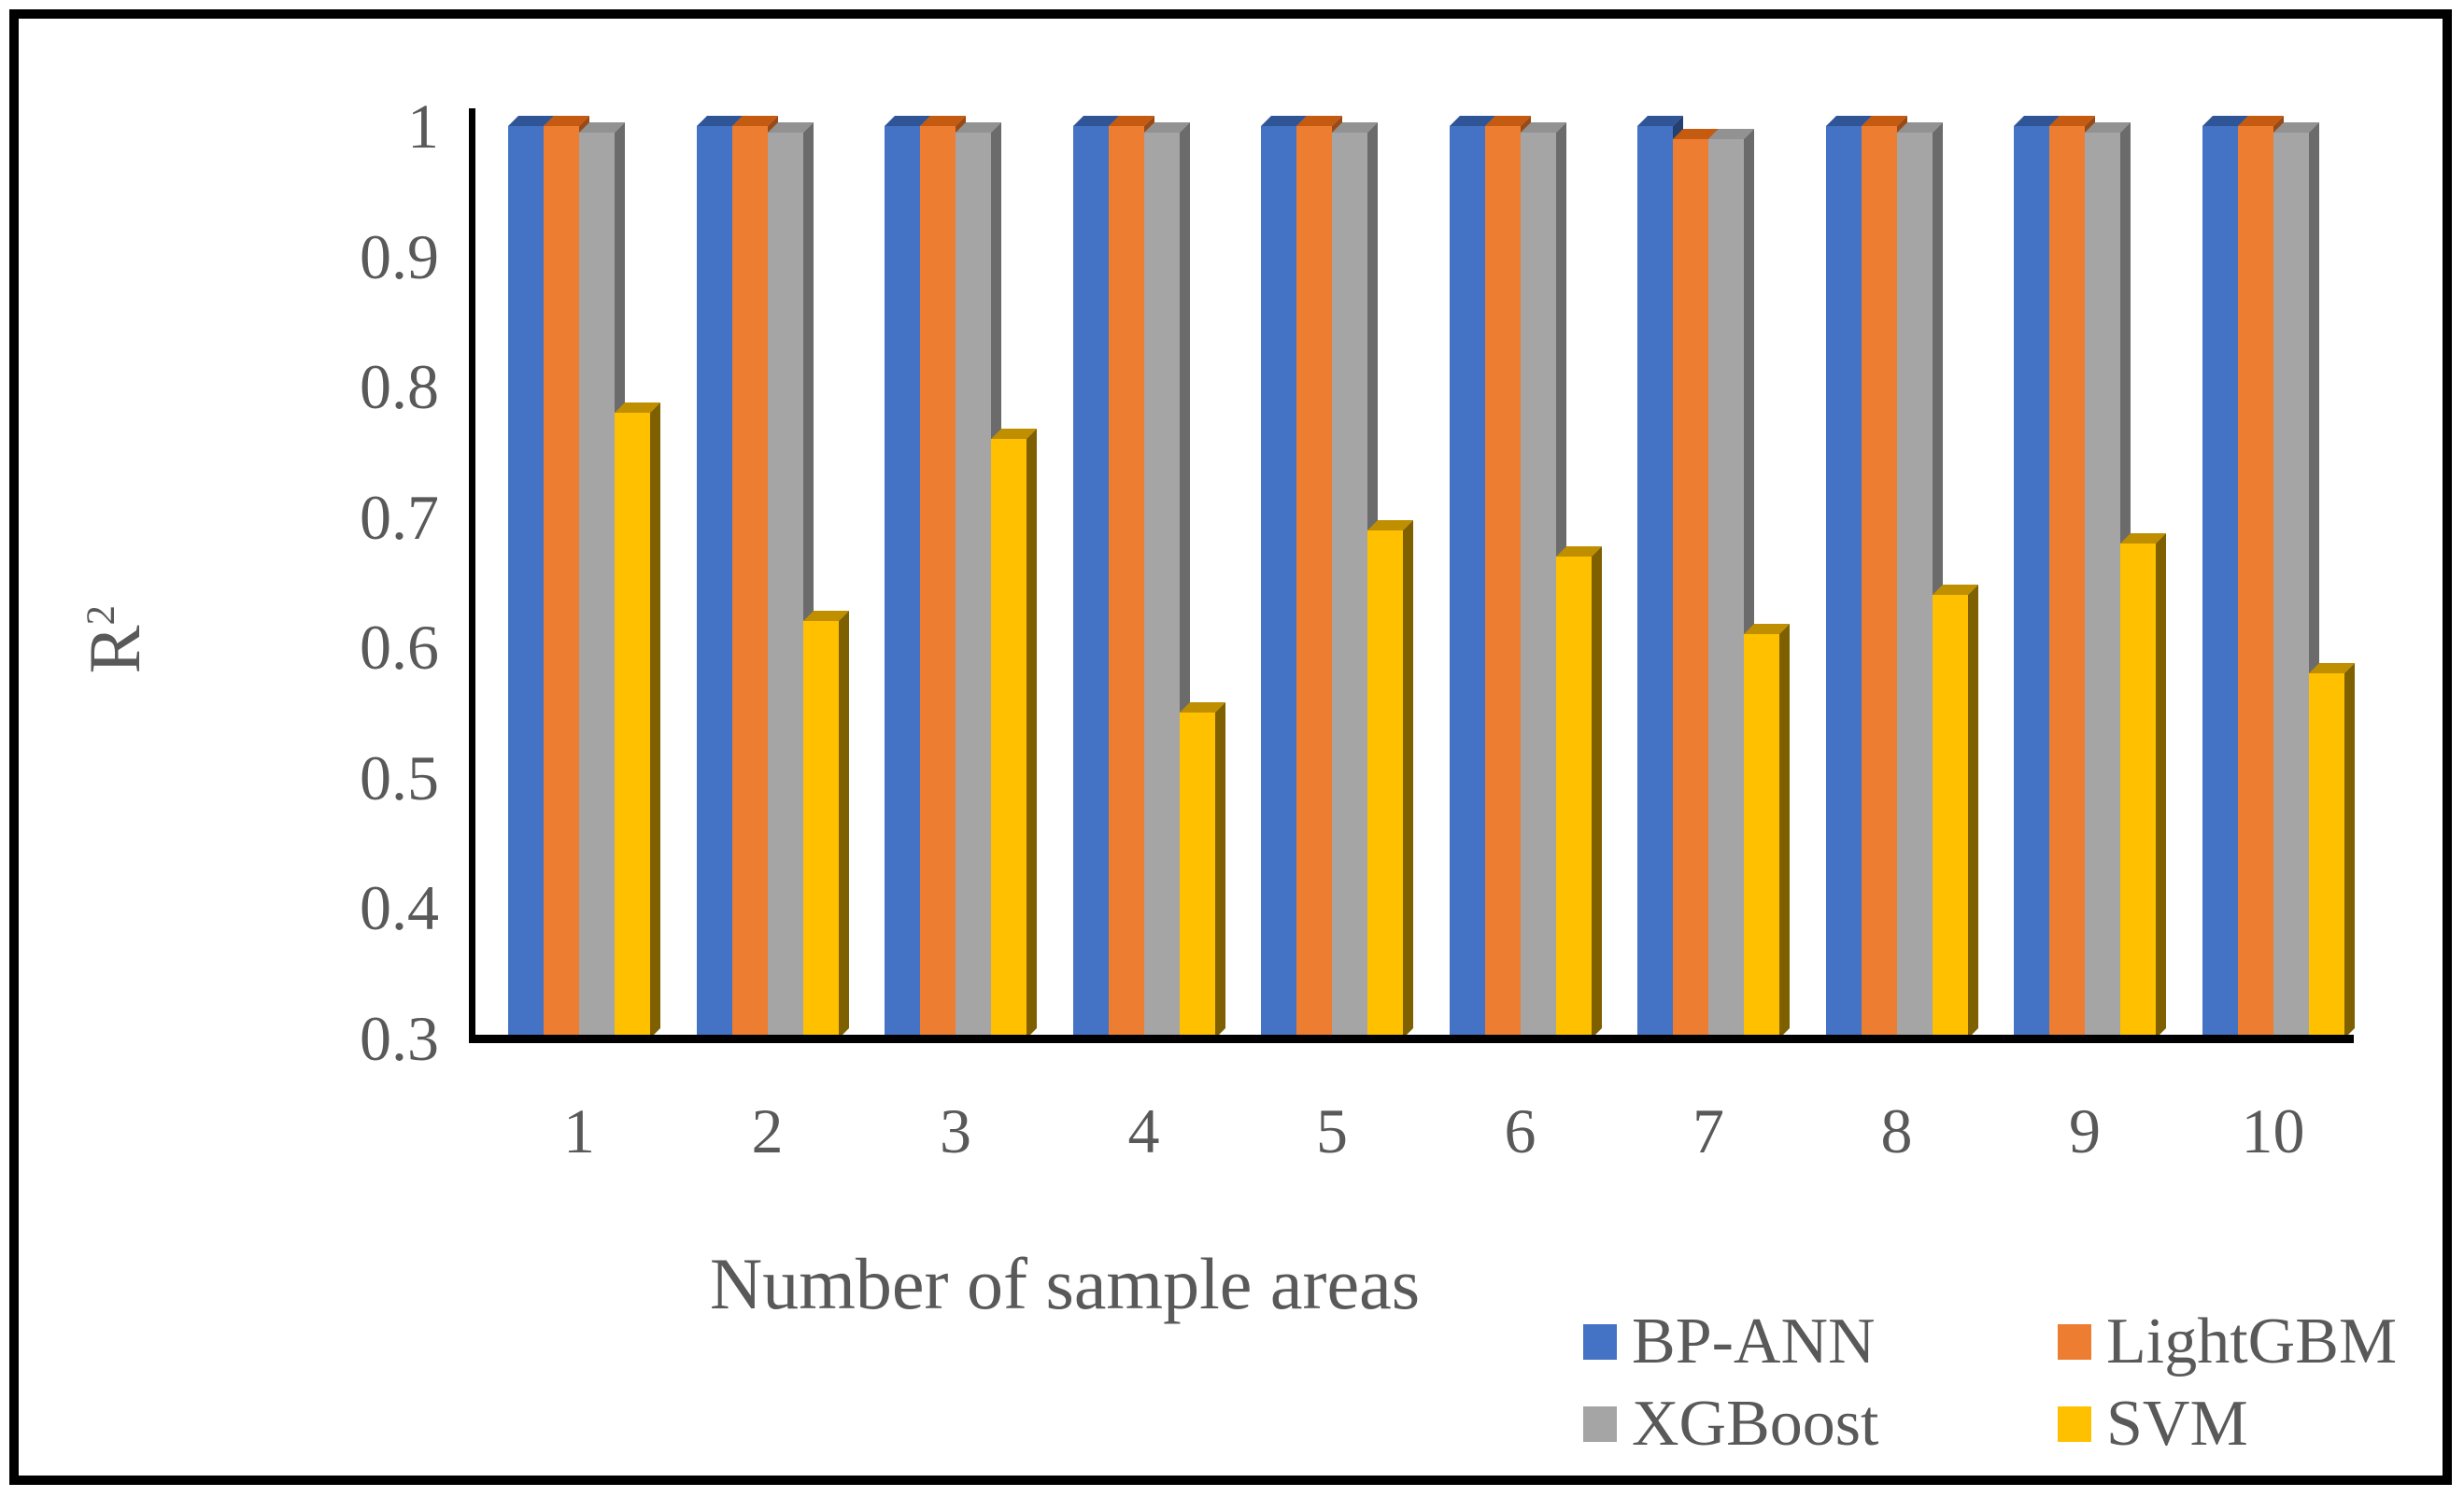  What do you see at coordinates (423, 126) in the screenshot?
I see `y-tick-label-1: 1` at bounding box center [423, 126].